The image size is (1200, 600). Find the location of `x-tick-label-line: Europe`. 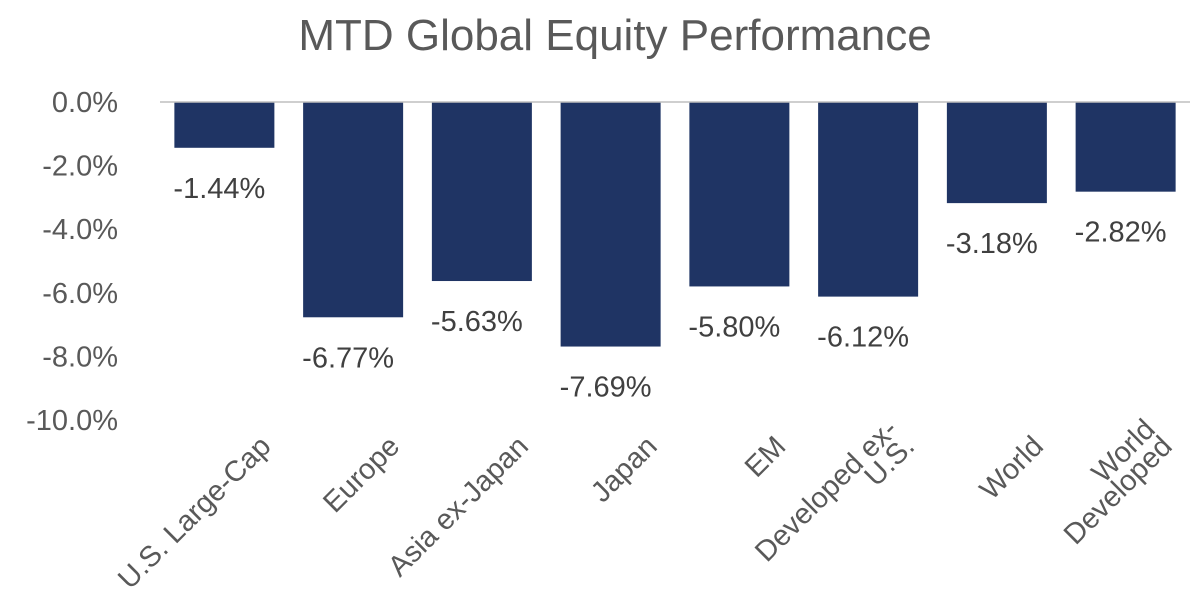

x-tick-label-line: Europe is located at coordinates (361, 474).